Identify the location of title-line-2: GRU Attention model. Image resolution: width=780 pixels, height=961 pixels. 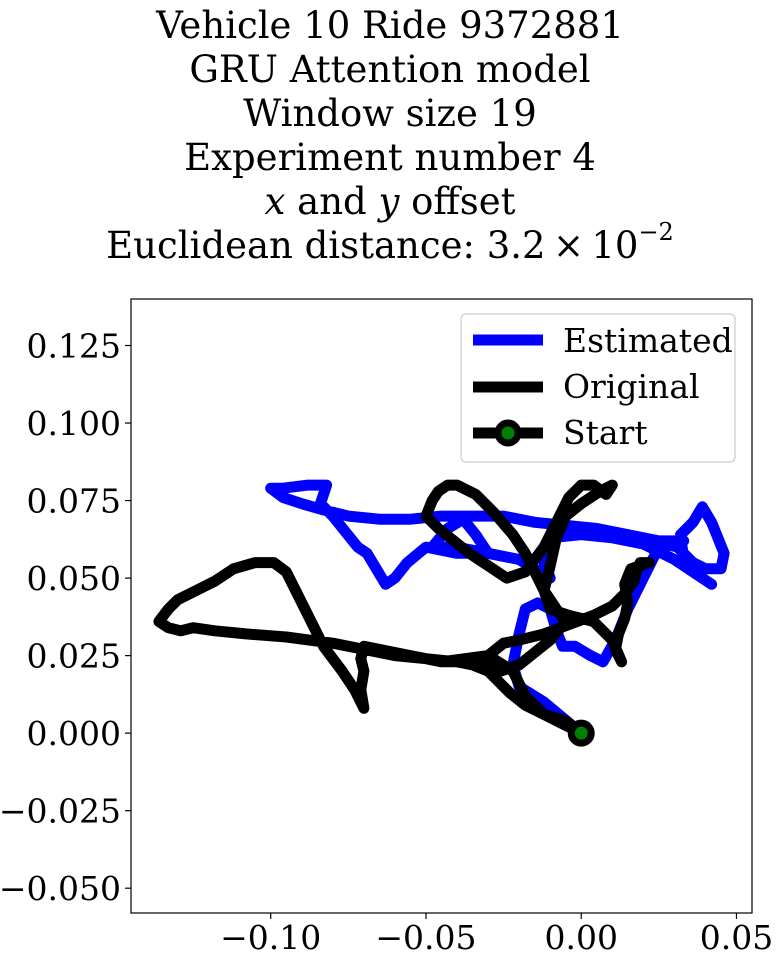
(390, 69).